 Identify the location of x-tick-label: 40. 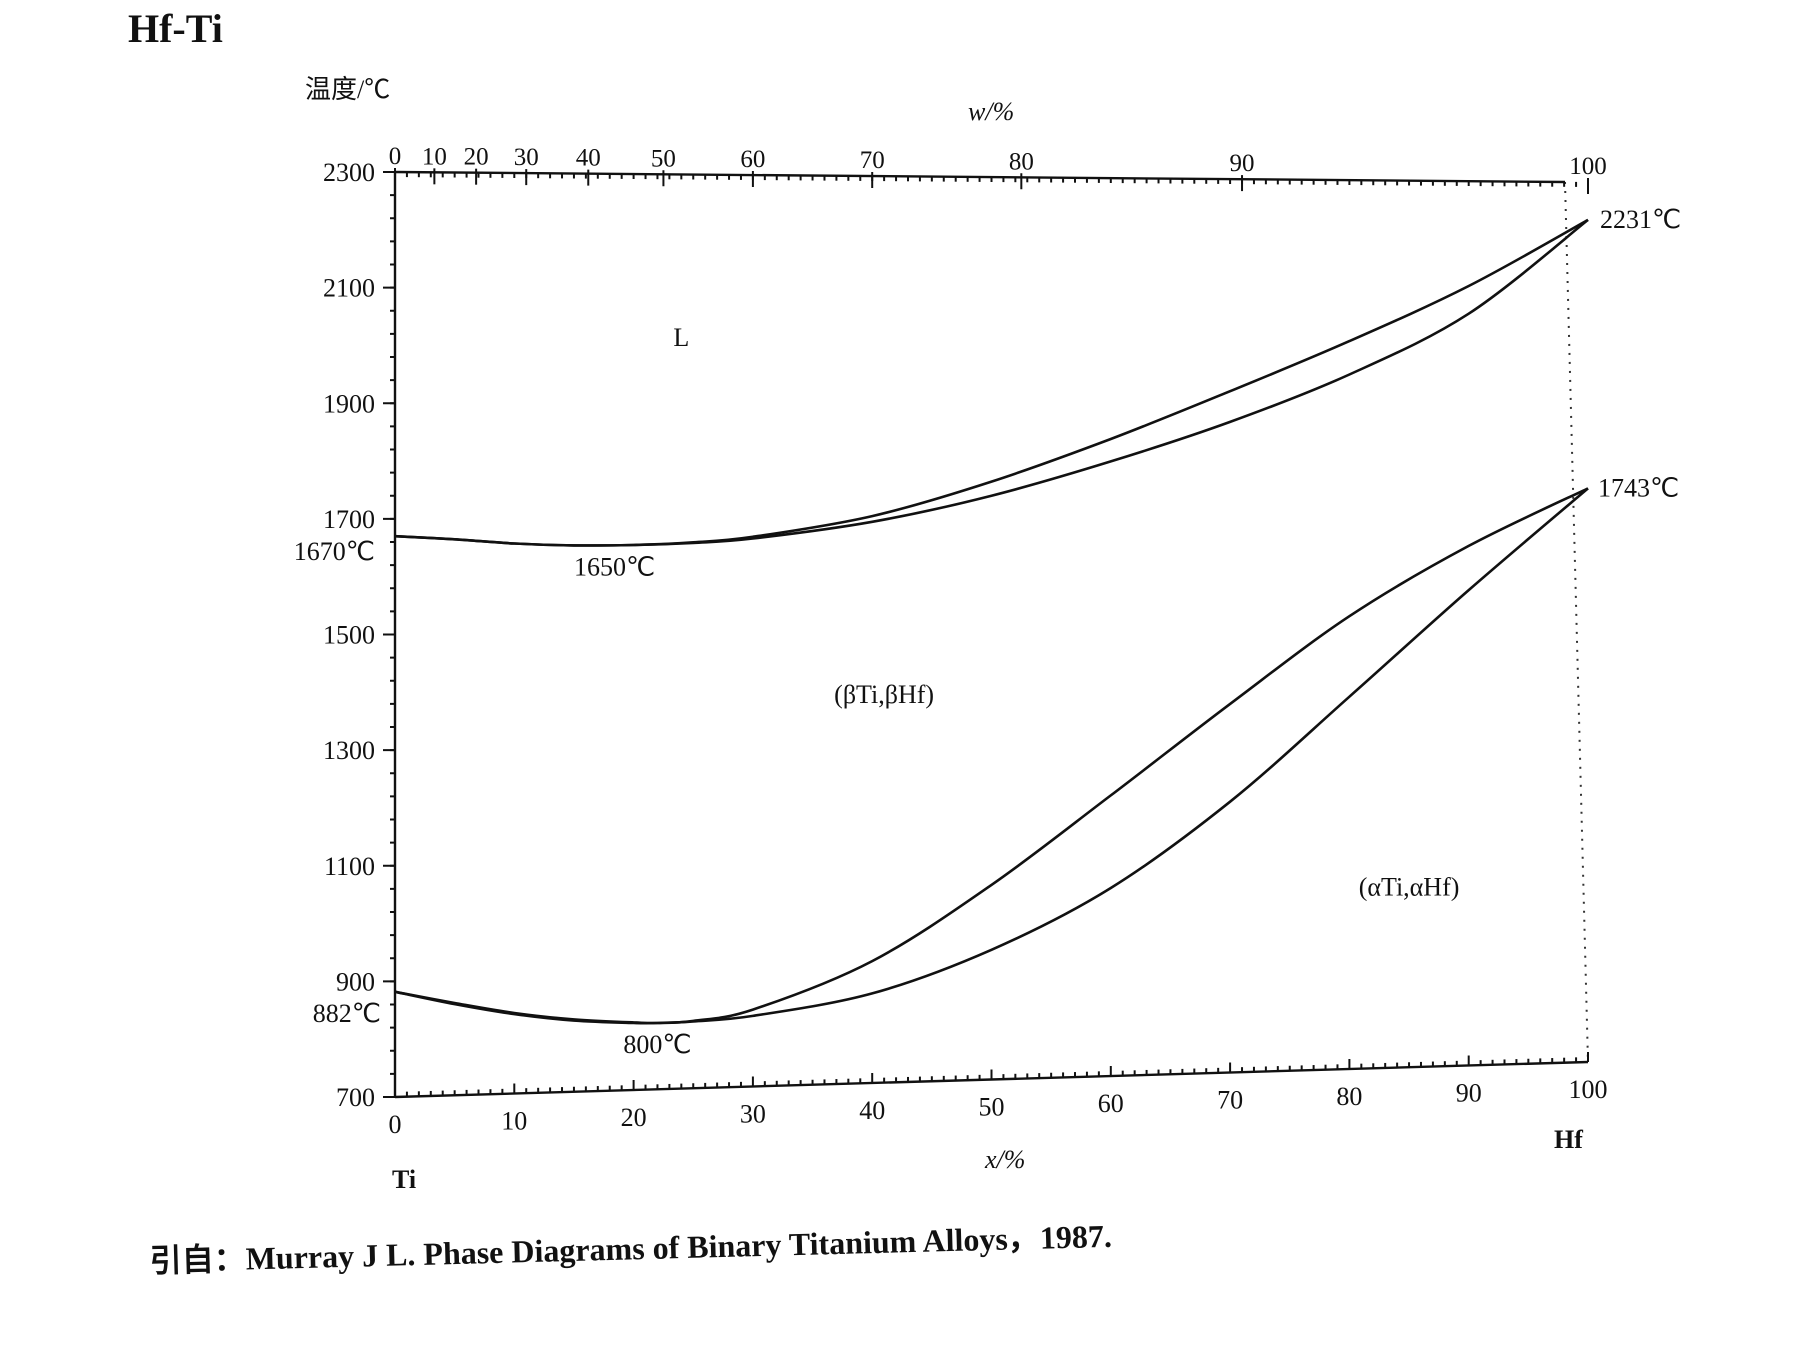
(872, 1110).